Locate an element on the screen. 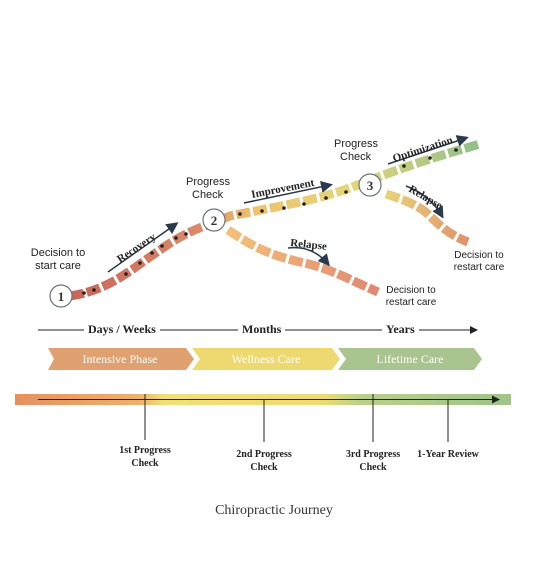 This screenshot has width=548, height=583. phase-intensive-shape is located at coordinates (121, 359).